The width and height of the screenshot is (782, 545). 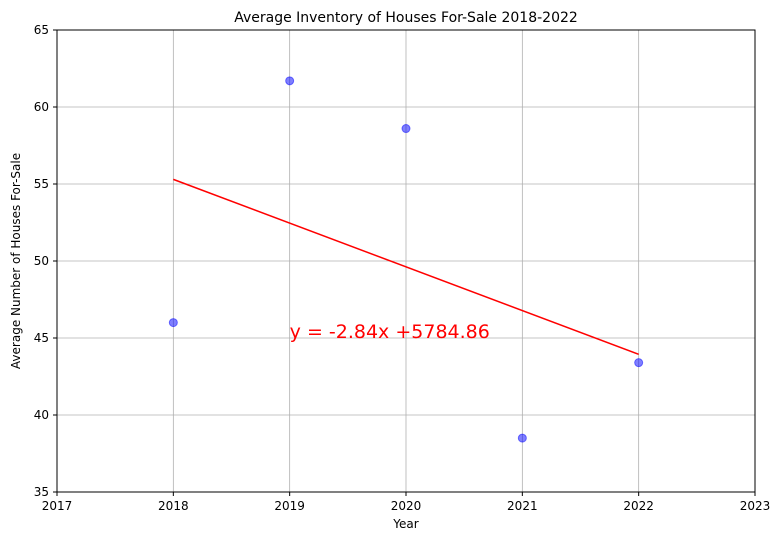 What do you see at coordinates (41, 30) in the screenshot?
I see `y-tick-label: 65` at bounding box center [41, 30].